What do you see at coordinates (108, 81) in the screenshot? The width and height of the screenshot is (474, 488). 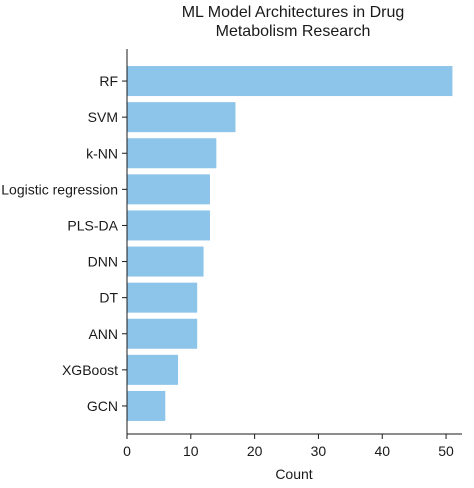 I see `y-tick-label: RF` at bounding box center [108, 81].